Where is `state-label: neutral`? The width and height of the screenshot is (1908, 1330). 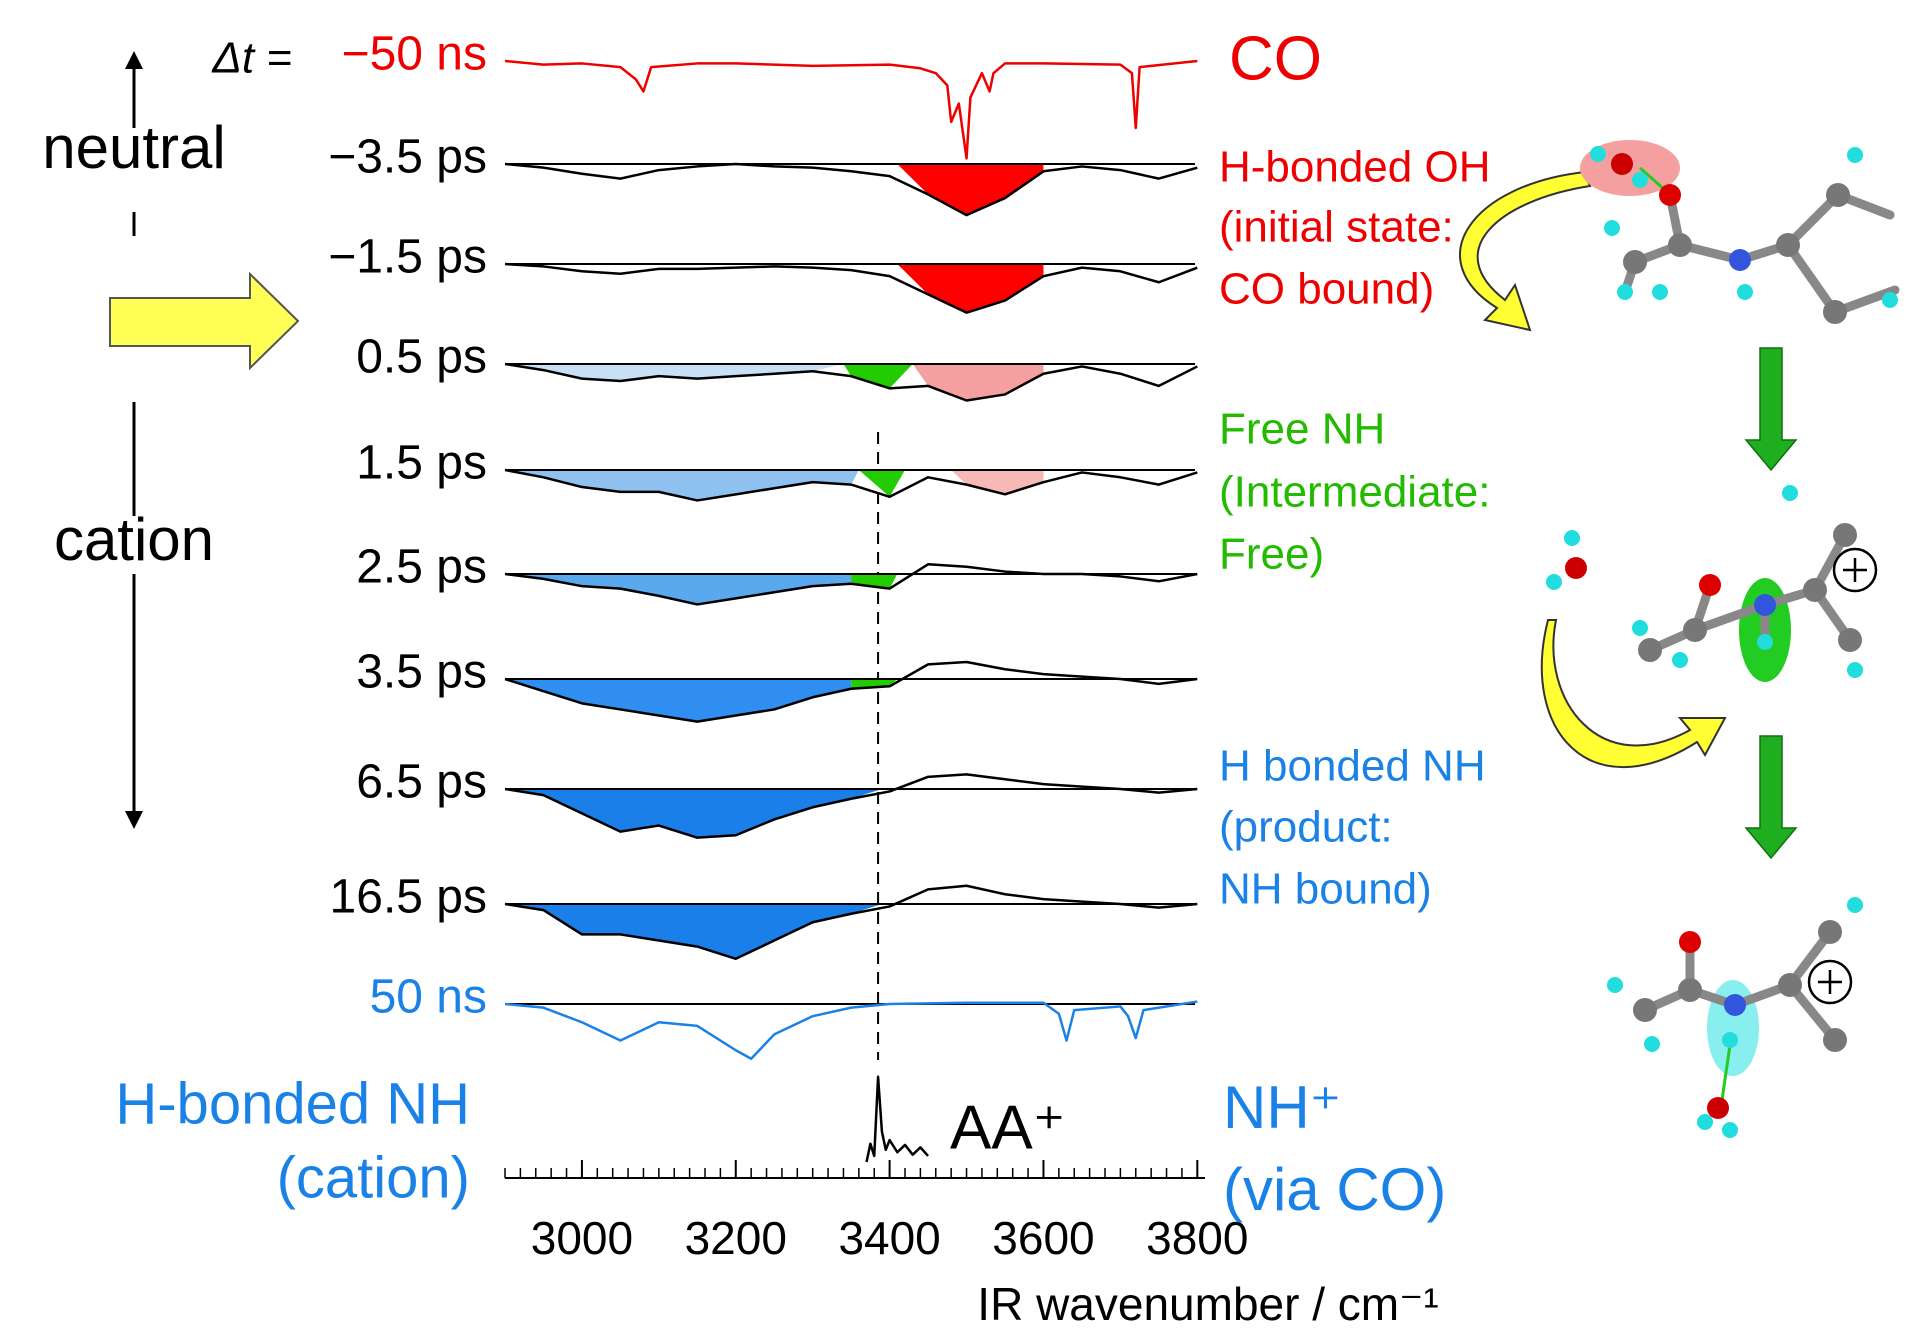 state-label: neutral is located at coordinates (133, 147).